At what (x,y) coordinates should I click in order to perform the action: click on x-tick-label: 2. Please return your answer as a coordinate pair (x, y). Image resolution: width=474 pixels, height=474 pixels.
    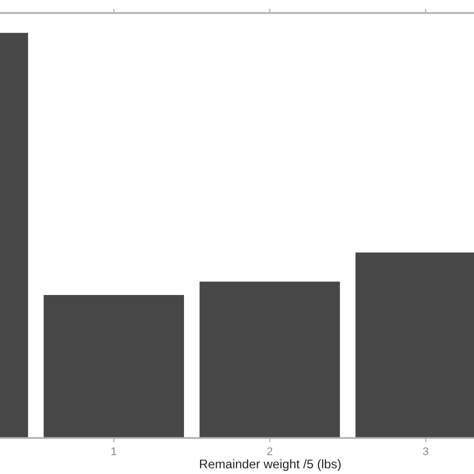
    Looking at the image, I should click on (269, 451).